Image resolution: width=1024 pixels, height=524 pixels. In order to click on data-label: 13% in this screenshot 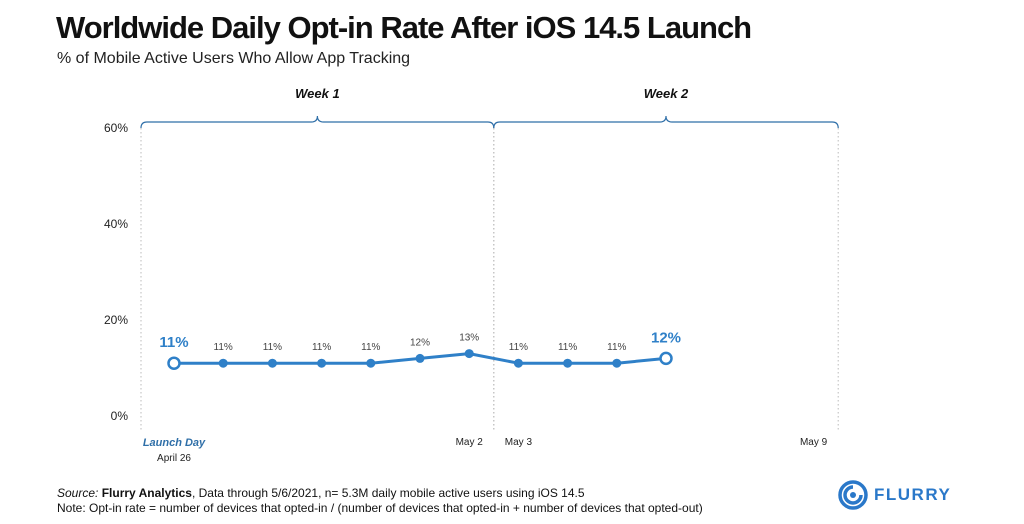, I will do `click(469, 338)`.